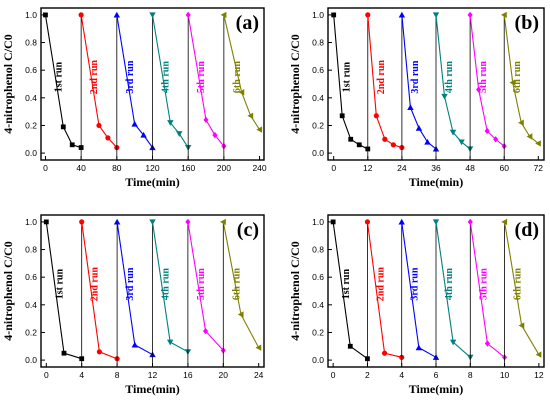  I want to click on panel-label: (b), so click(527, 23).